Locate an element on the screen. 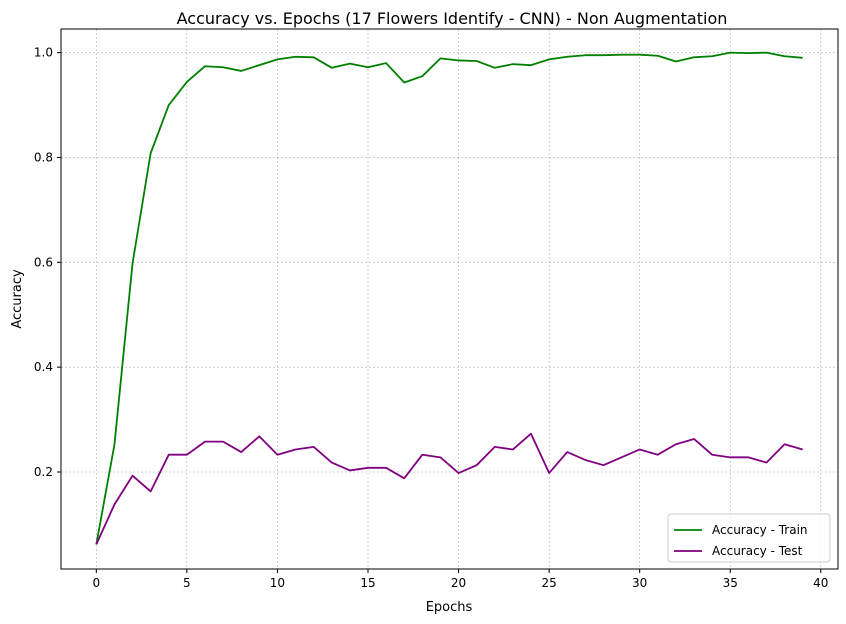  y-tick-label: 0.8 is located at coordinates (43, 157).